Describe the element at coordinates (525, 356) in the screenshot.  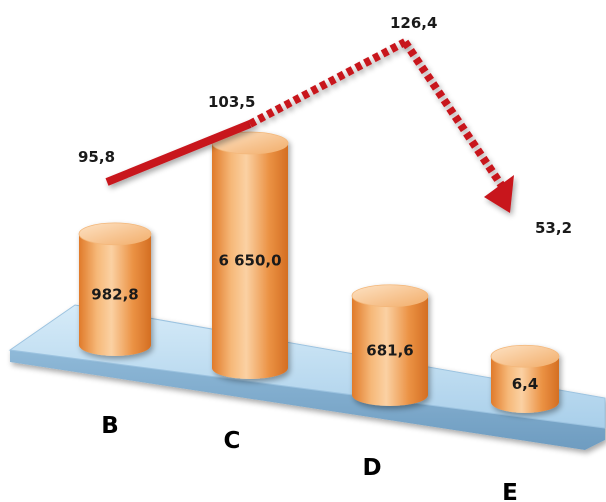
I see `bar-top-E` at that location.